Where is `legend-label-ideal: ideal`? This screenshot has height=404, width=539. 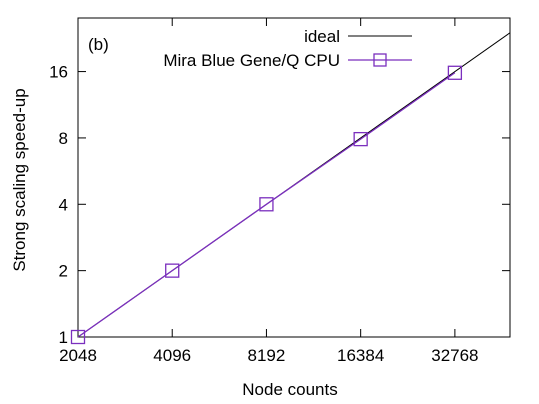
legend-label-ideal: ideal is located at coordinates (322, 36).